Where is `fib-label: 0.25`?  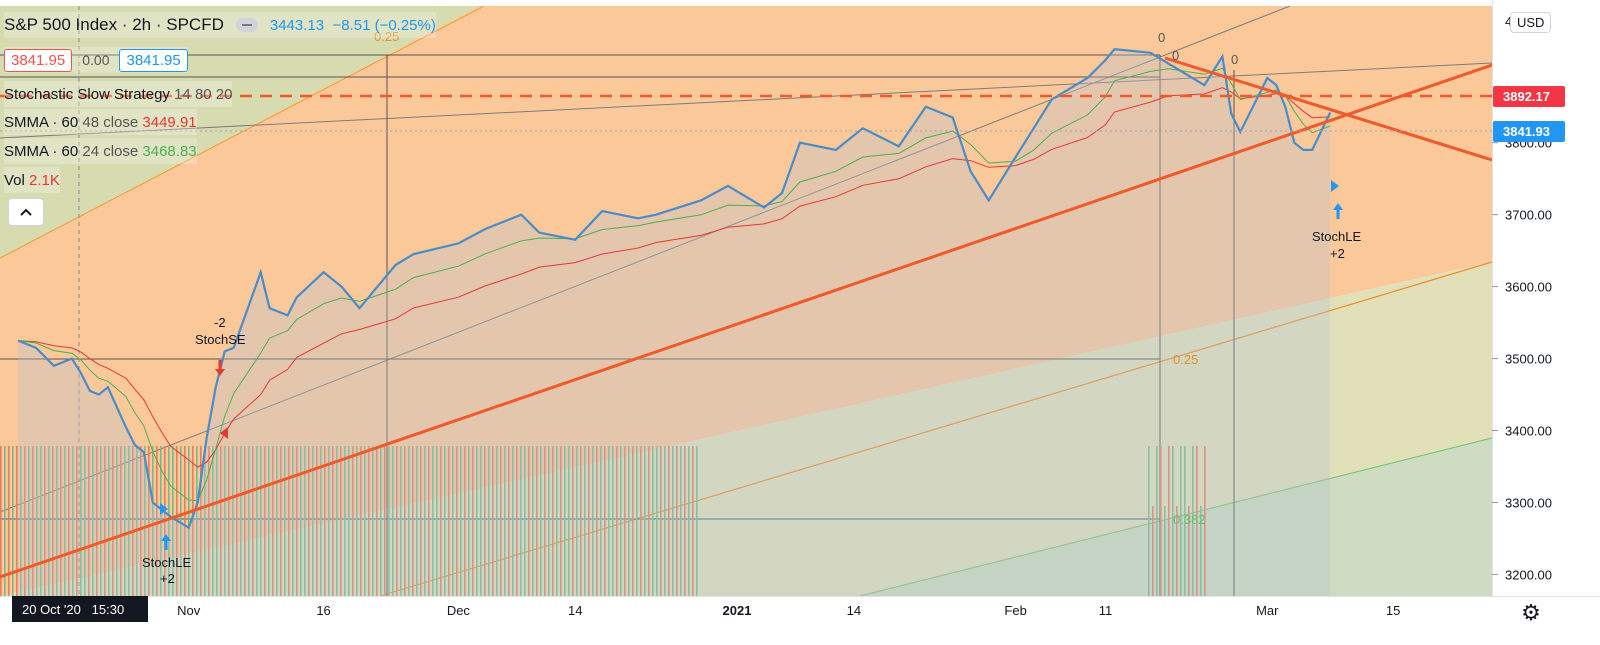
fib-label: 0.25 is located at coordinates (1185, 359).